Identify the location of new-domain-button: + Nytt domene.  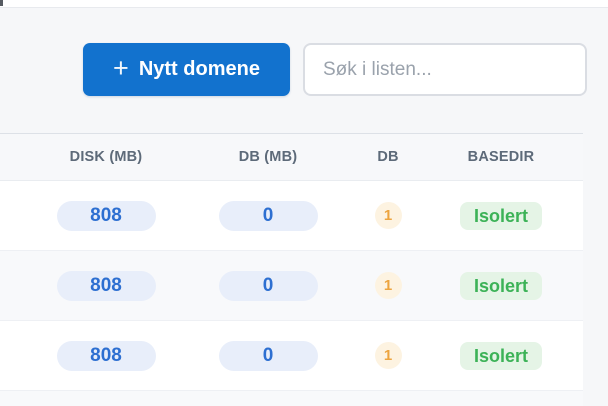
(186, 69).